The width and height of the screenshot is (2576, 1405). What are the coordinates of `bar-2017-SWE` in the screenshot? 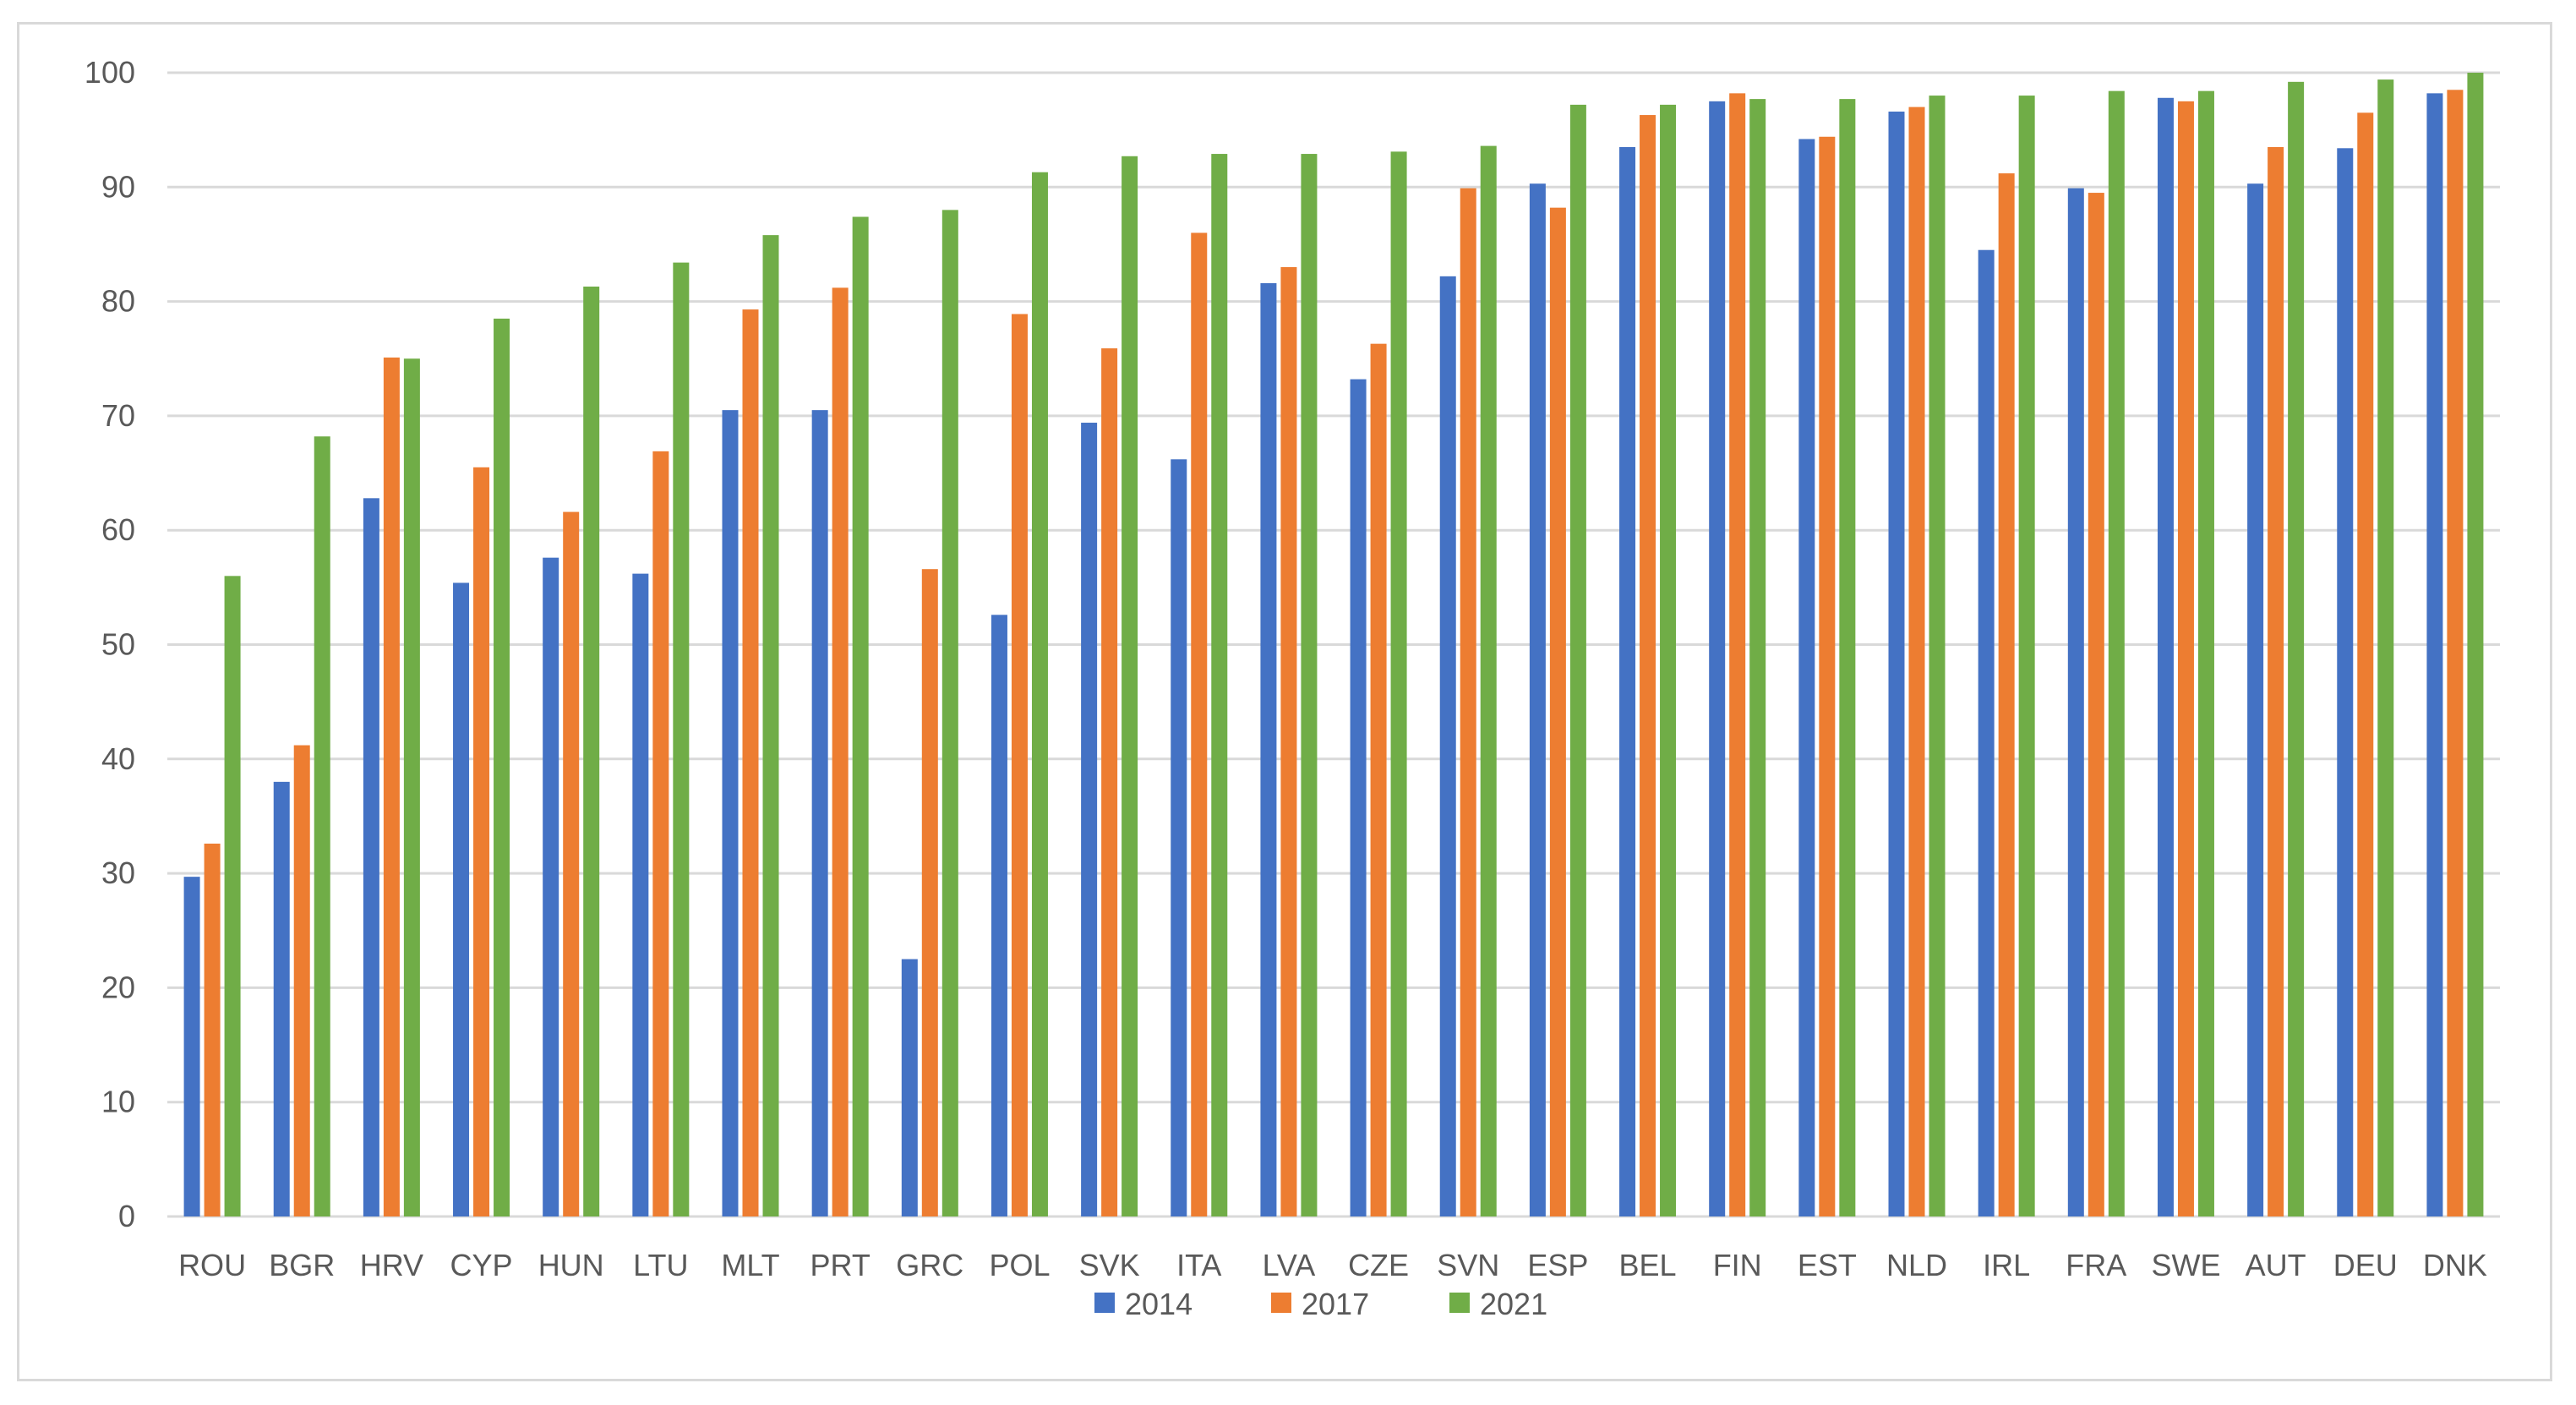 It's located at (2185, 659).